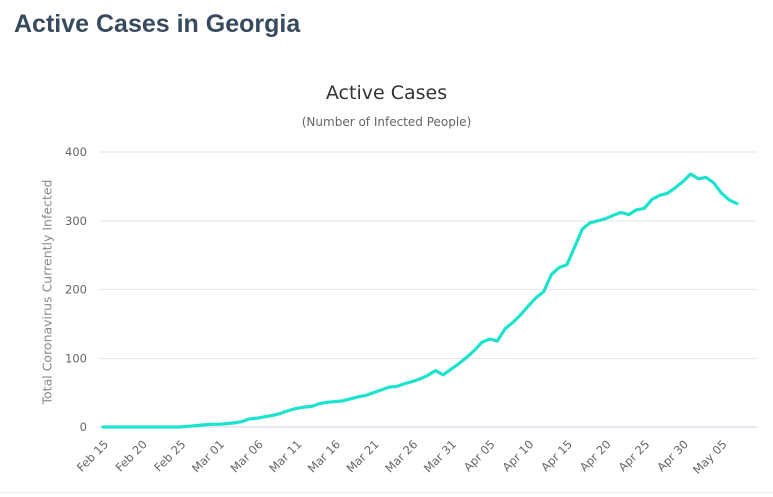  Describe the element at coordinates (76, 358) in the screenshot. I see `y-tick-label: 100` at that location.